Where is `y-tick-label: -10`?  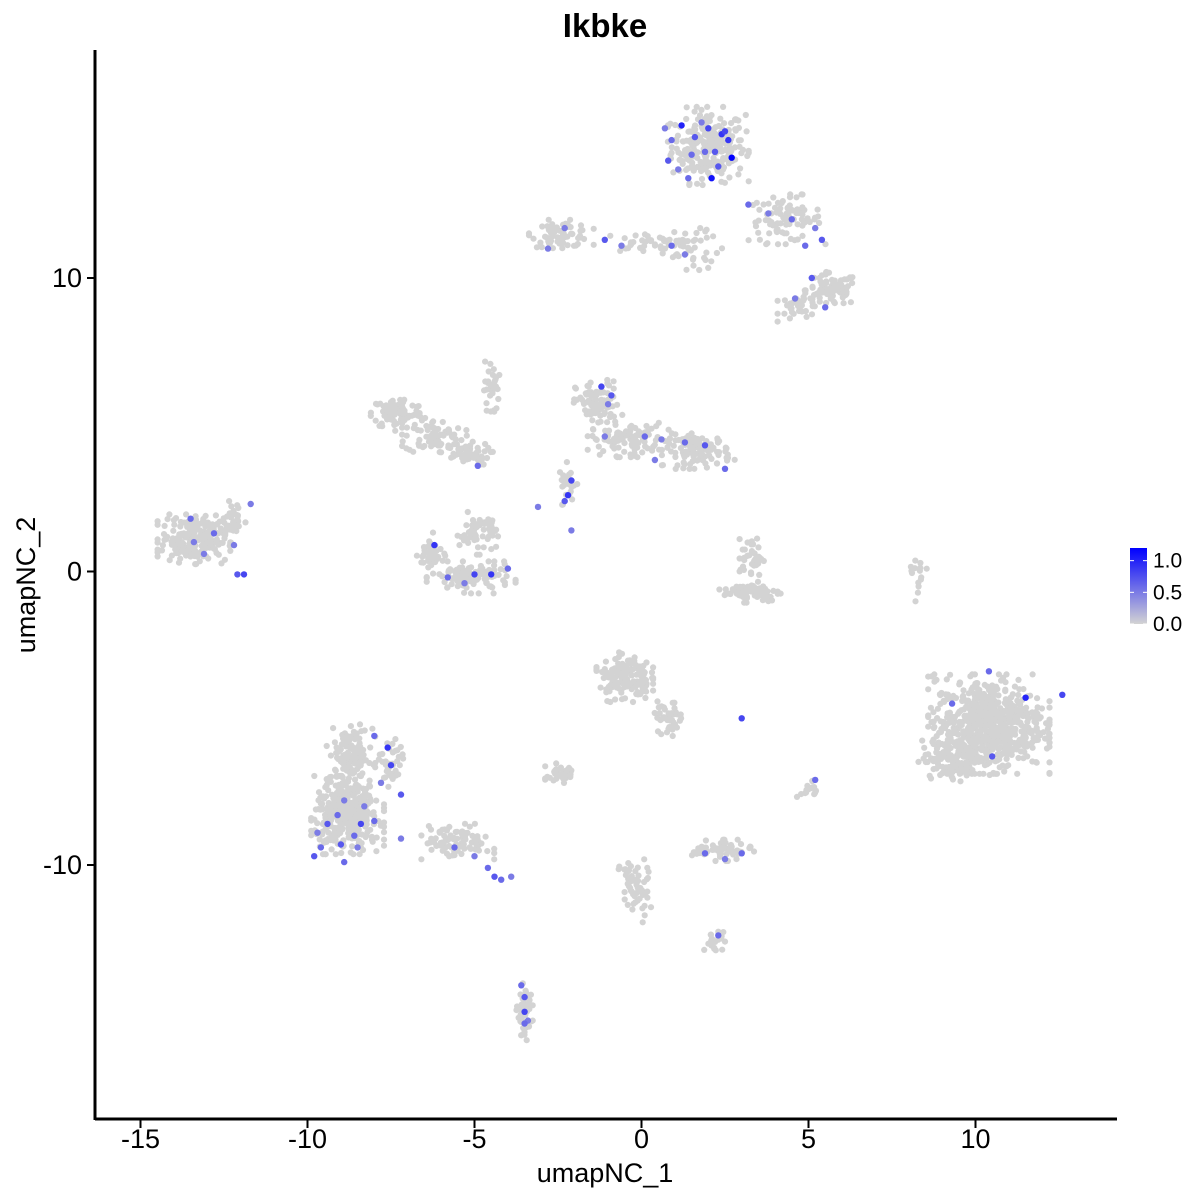
y-tick-label: -10 is located at coordinates (62, 865).